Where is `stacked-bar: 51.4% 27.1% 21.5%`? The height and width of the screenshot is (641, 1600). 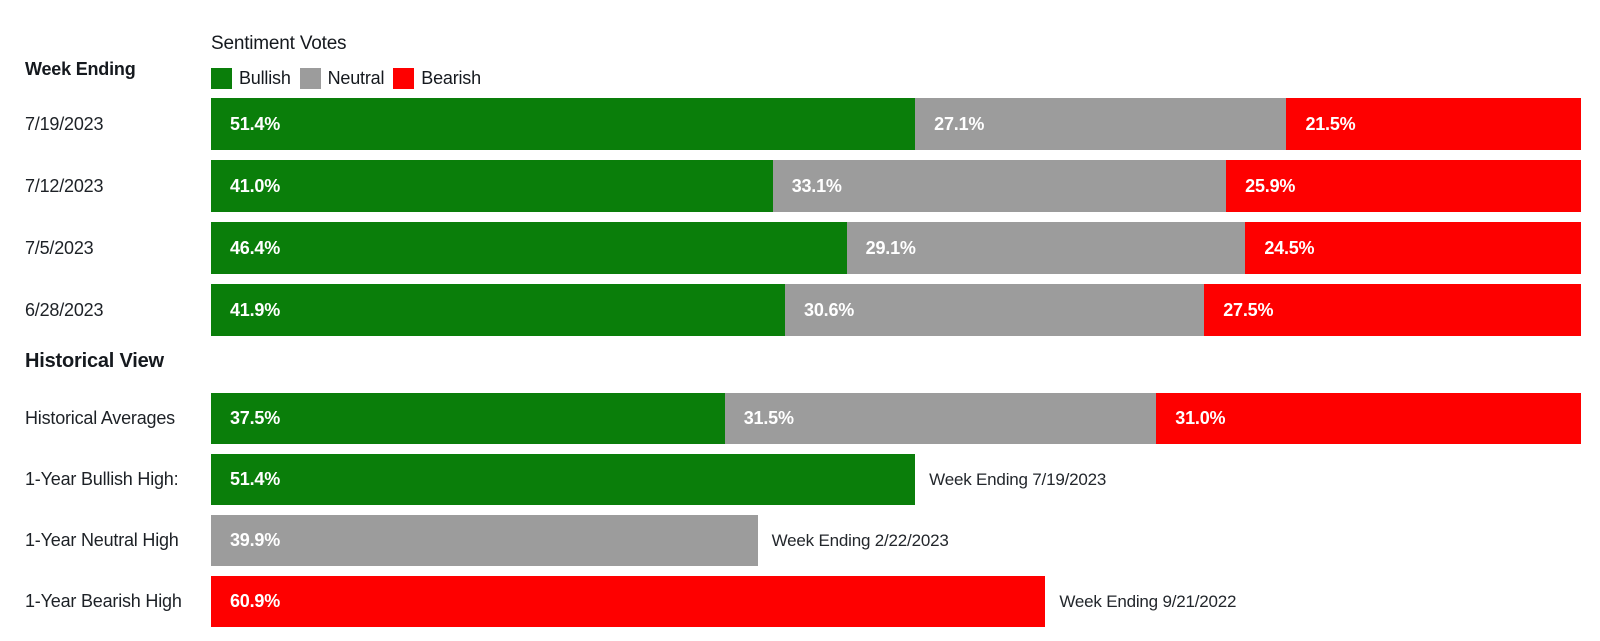 stacked-bar: 51.4% 27.1% 21.5% is located at coordinates (896, 124).